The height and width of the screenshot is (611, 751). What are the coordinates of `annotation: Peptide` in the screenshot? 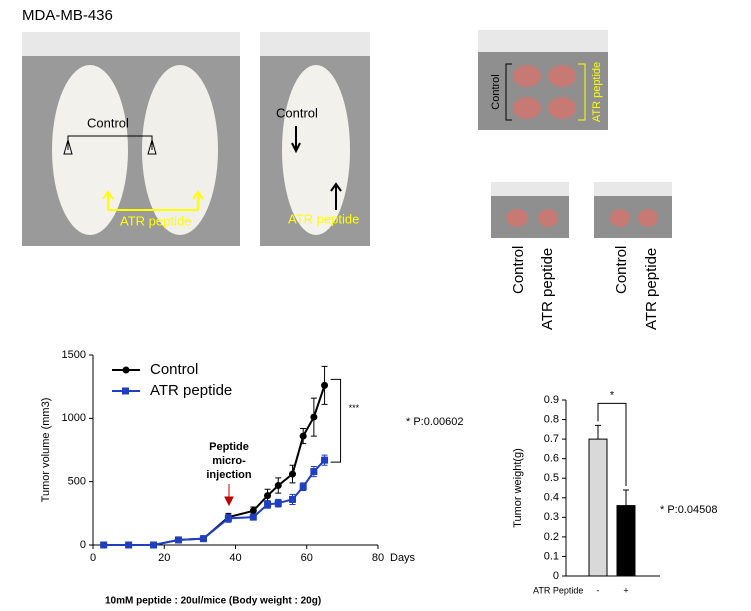 It's located at (229, 447).